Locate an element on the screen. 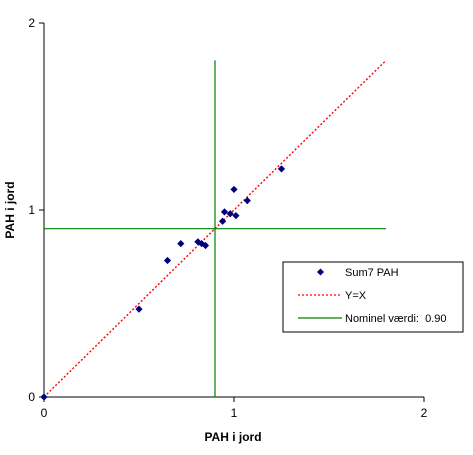 The width and height of the screenshot is (473, 455). legend-label-sum7-pah: Sum7 PAH is located at coordinates (372, 273).